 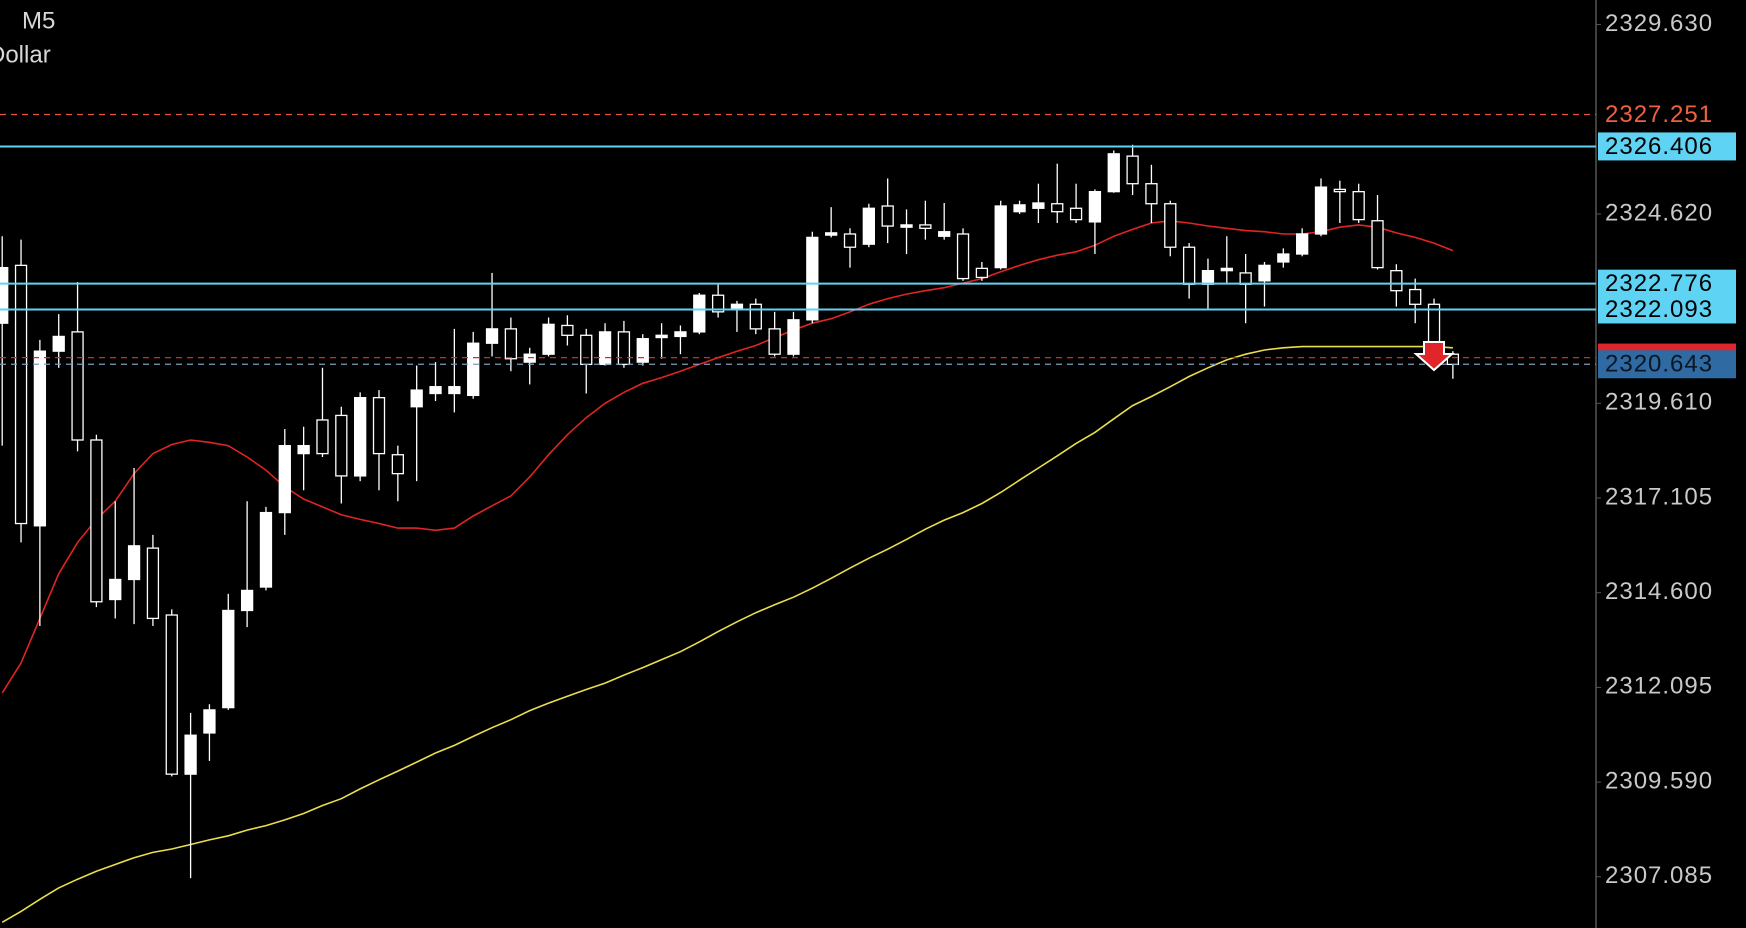 What do you see at coordinates (1659, 686) in the screenshot?
I see `y-tick-label: 2312.095` at bounding box center [1659, 686].